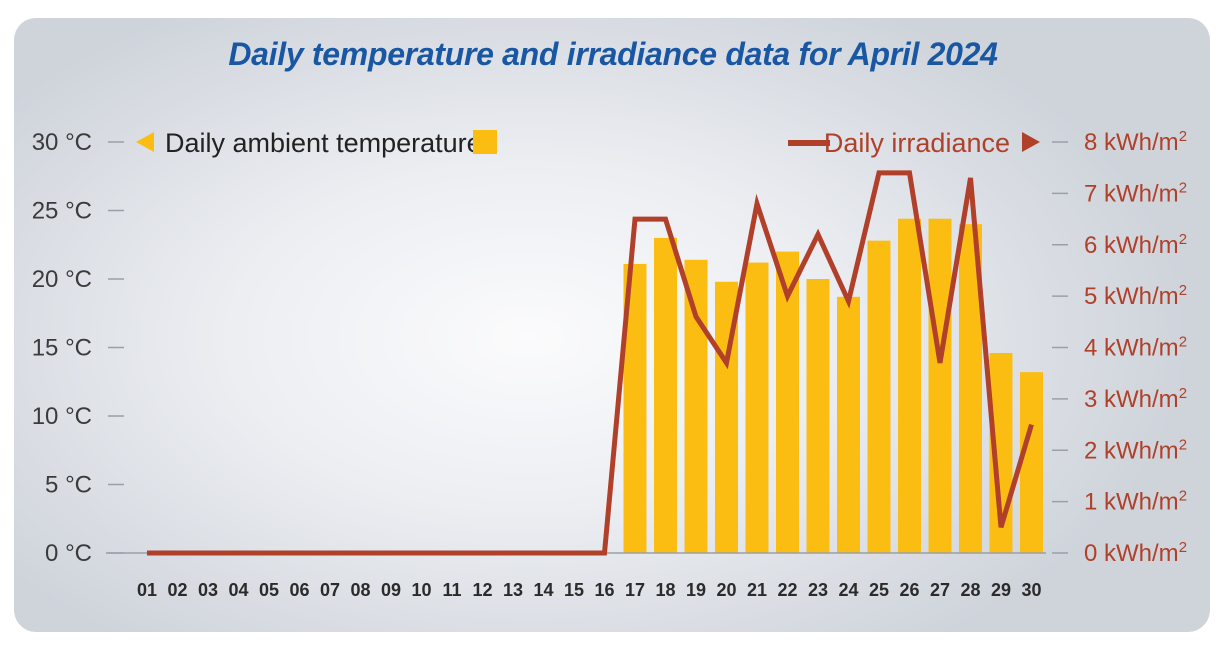  I want to click on right-tick-label: 7 kWh/m2, so click(1135, 193).